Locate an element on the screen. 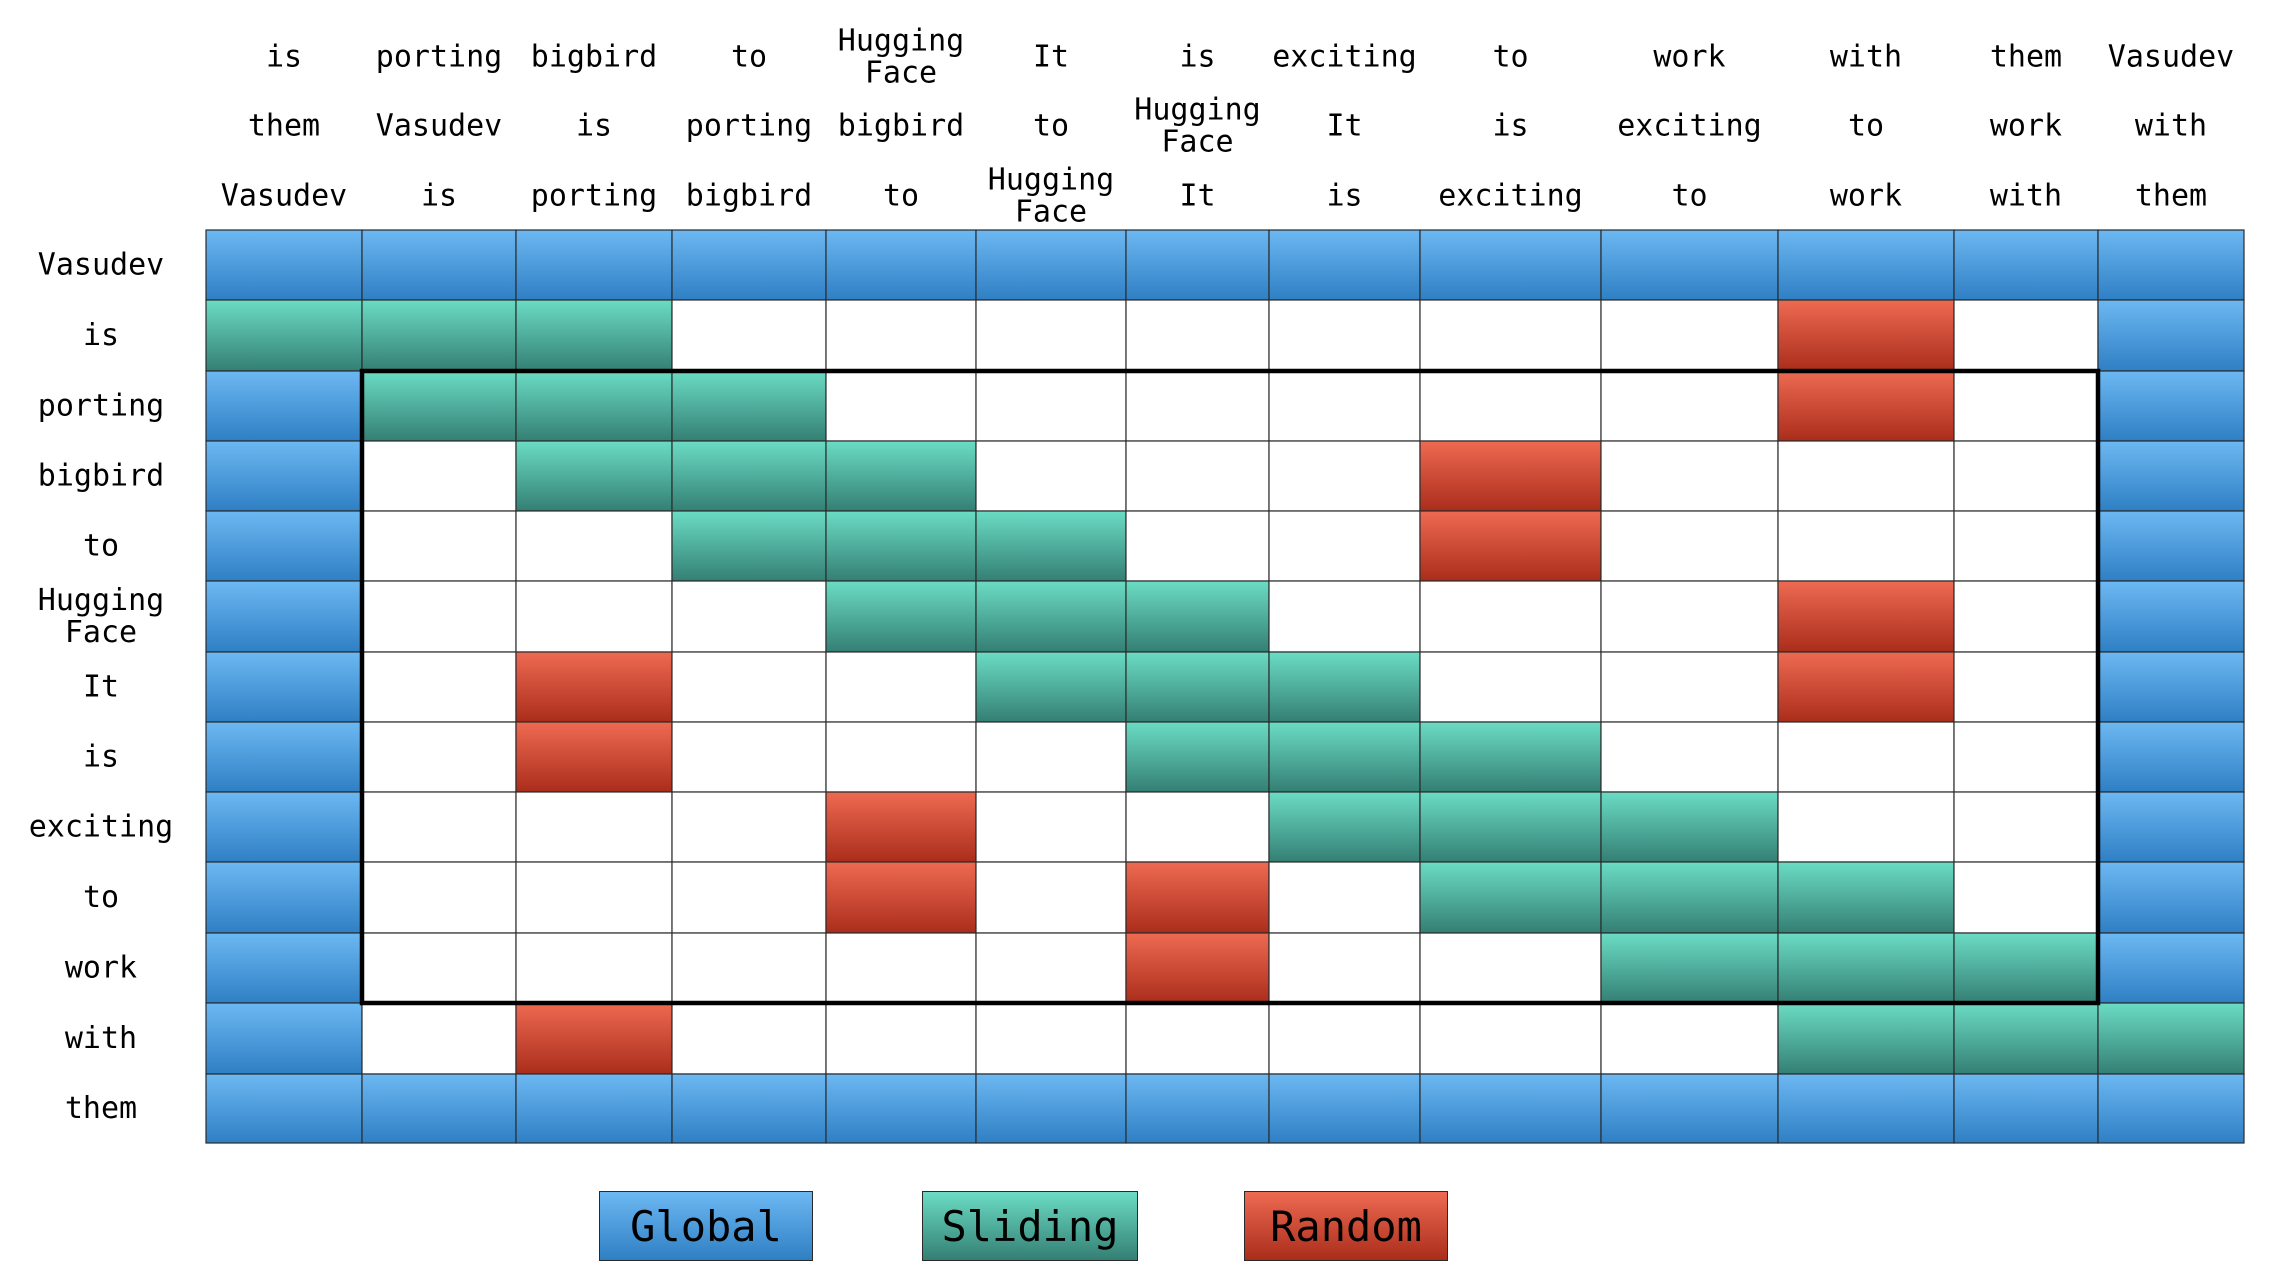 The height and width of the screenshot is (1264, 2274). row-label: It is located at coordinates (101, 687).